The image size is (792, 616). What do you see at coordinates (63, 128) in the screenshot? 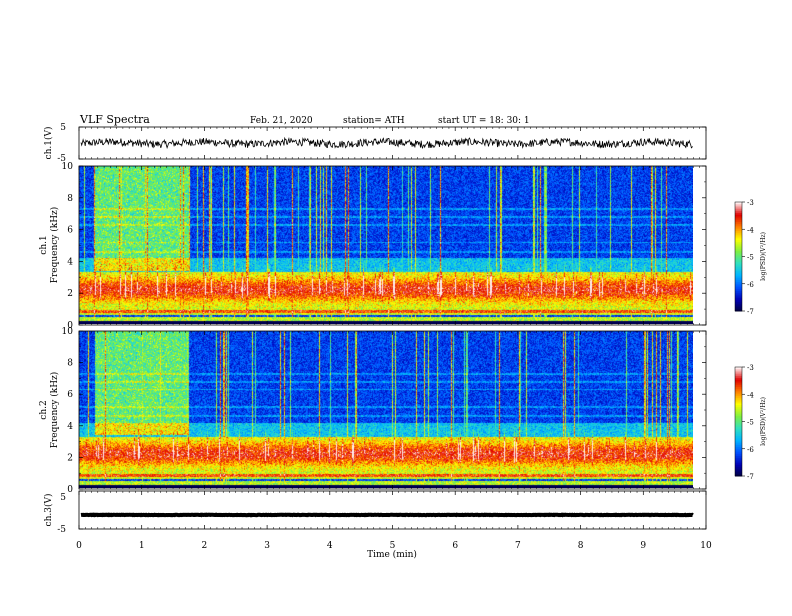
I see `ch1-ytick-top: 5` at bounding box center [63, 128].